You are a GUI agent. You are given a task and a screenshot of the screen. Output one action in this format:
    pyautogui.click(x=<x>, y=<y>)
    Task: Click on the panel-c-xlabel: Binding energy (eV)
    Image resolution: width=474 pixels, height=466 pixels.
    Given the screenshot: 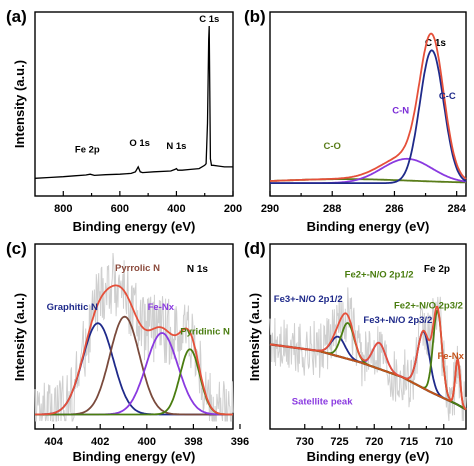 What is the action you would take?
    pyautogui.click(x=134, y=456)
    